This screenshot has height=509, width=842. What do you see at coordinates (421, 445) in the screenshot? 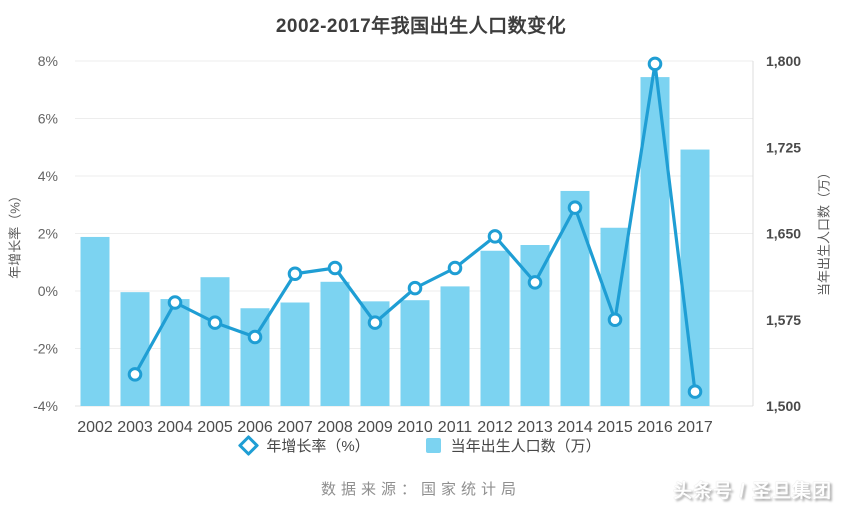
I see `chart-legend: 年增长率（%） 当年出生人口数（万）` at bounding box center [421, 445].